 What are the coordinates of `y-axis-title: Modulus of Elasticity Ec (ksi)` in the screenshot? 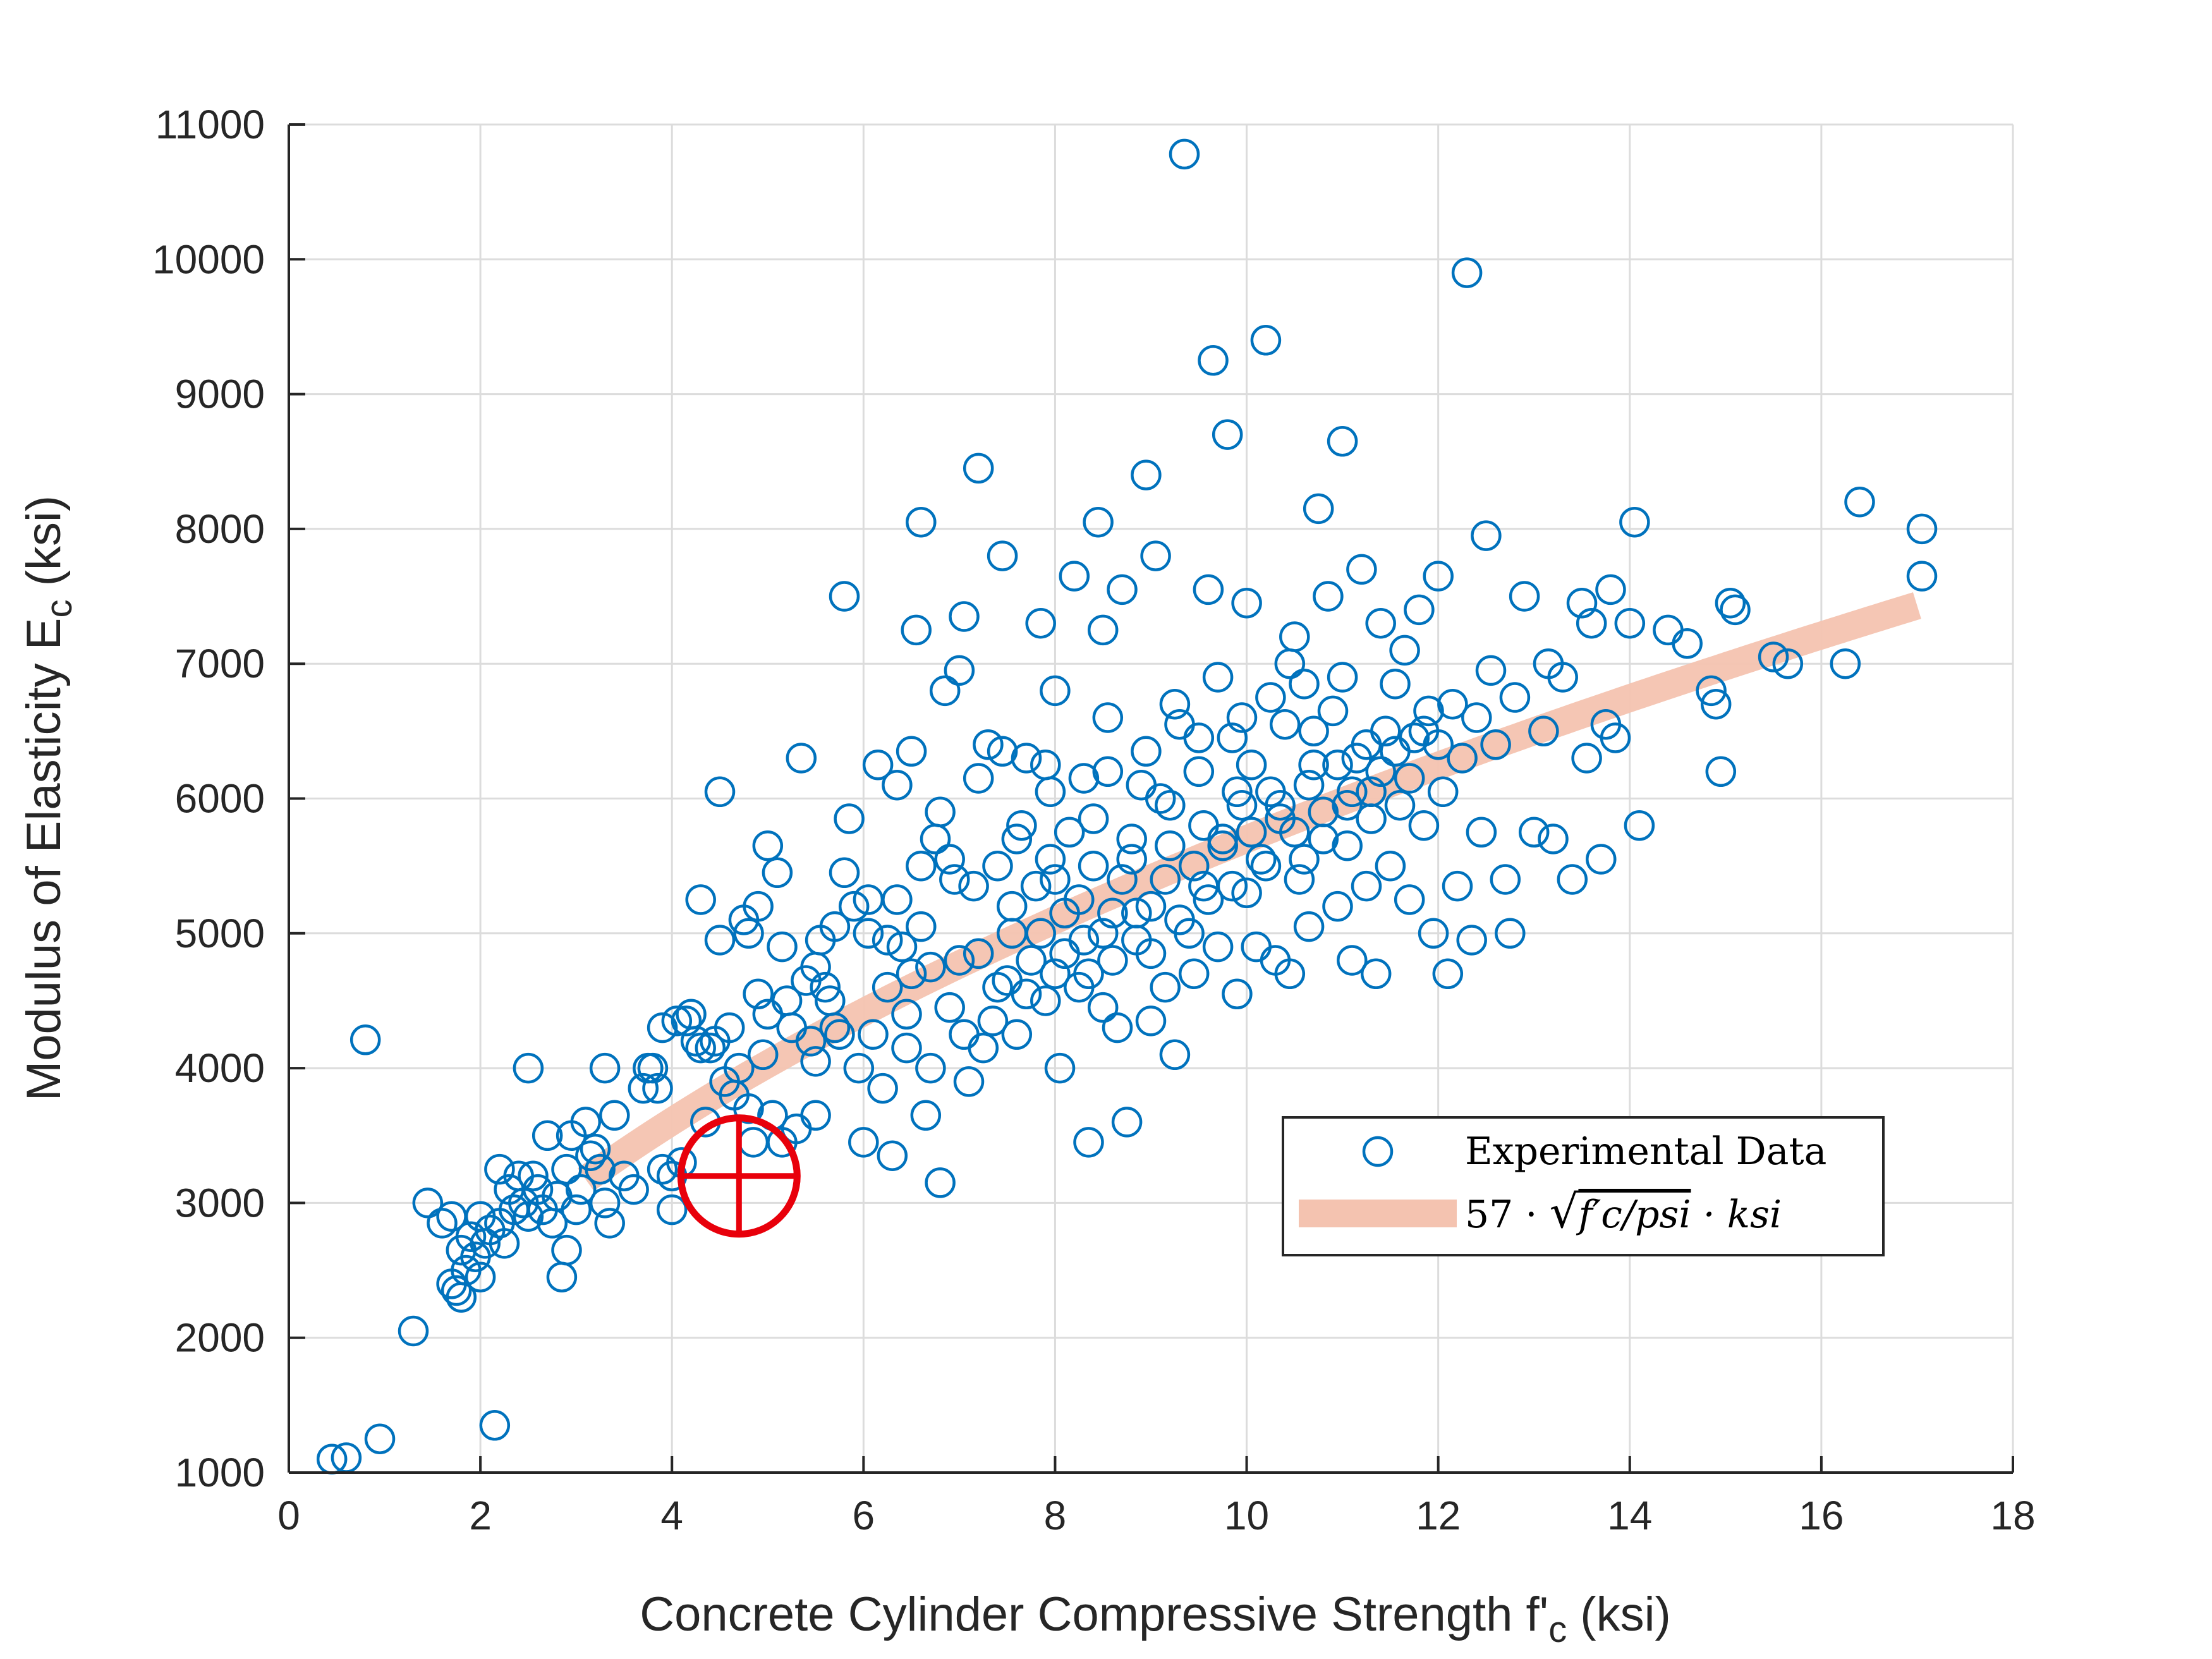 It's located at (48, 798).